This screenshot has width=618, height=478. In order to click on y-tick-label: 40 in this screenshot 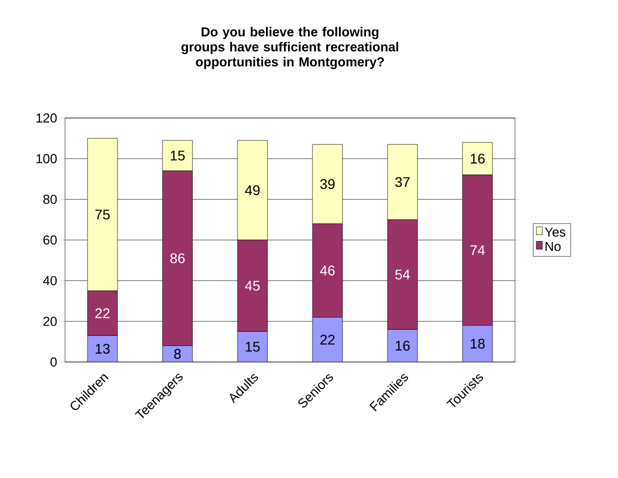, I will do `click(50, 281)`.